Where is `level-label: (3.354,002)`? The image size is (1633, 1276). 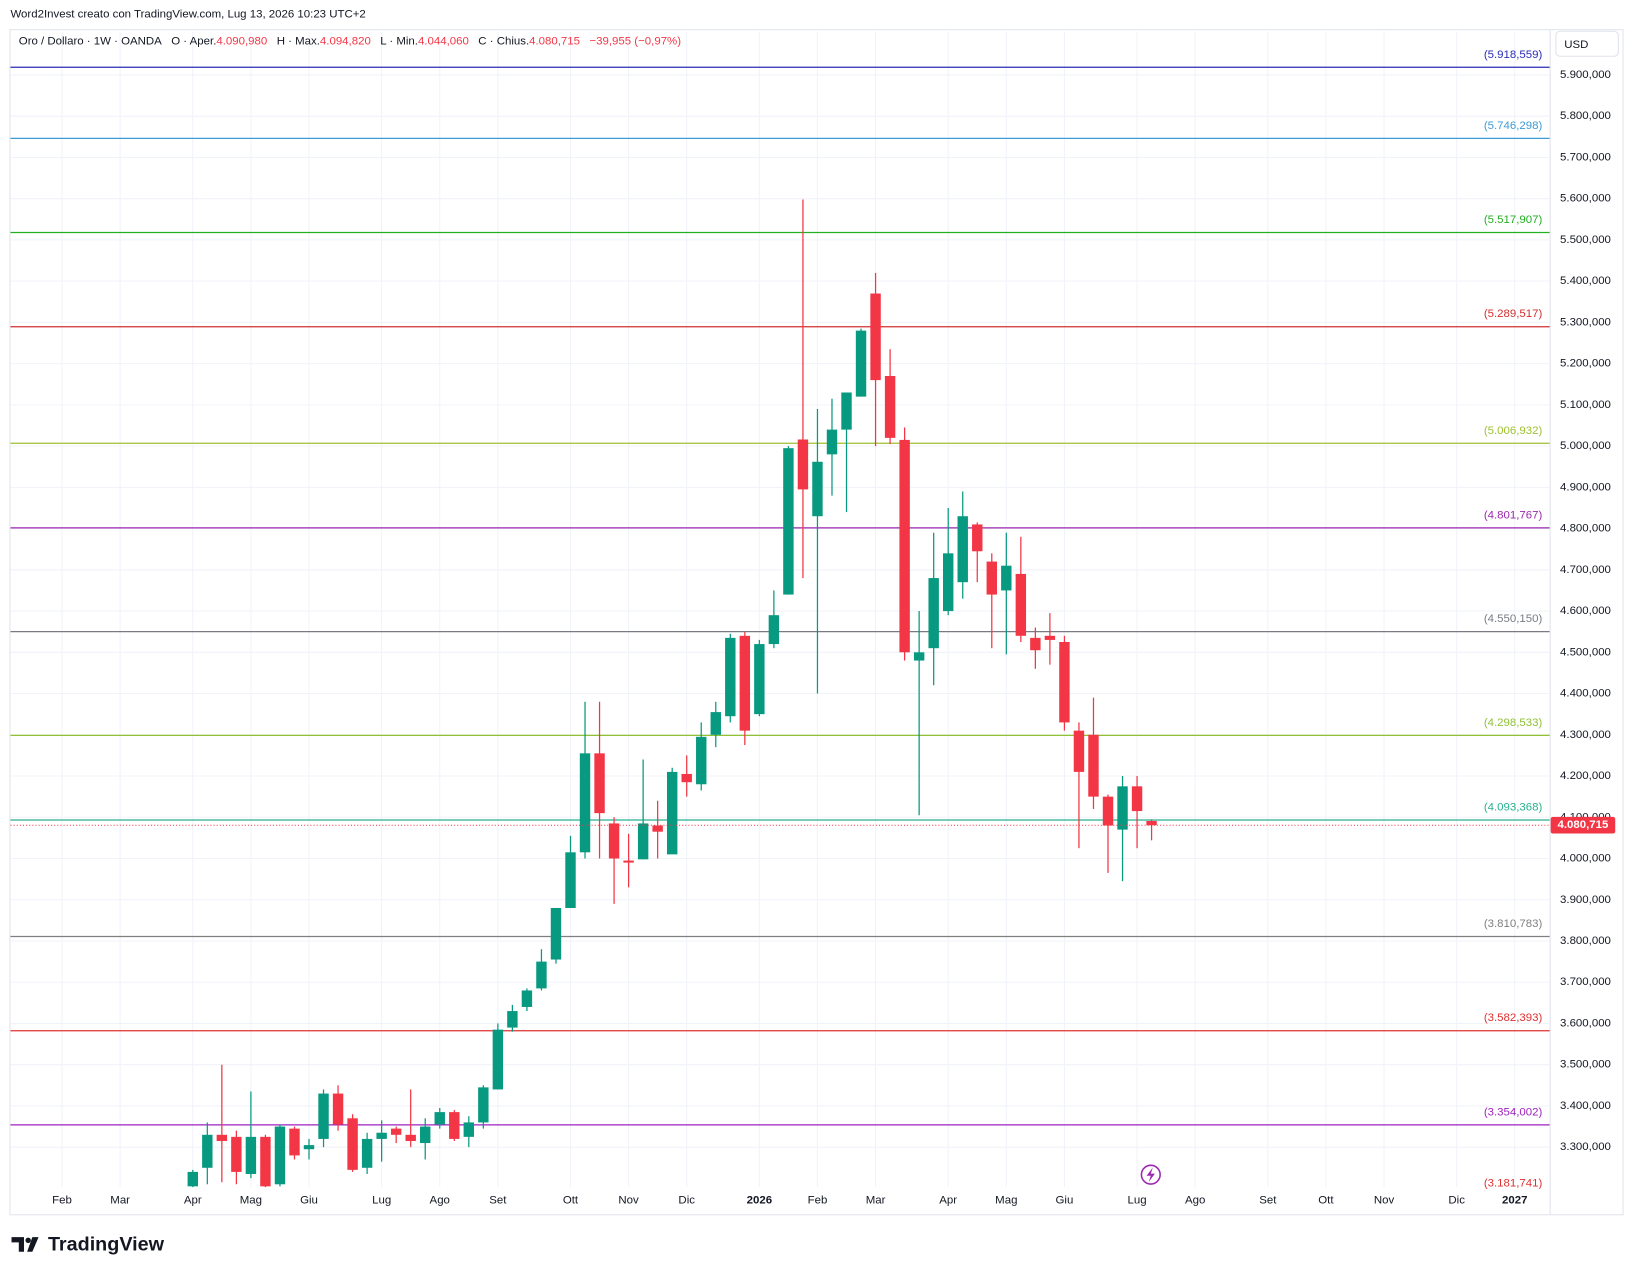 level-label: (3.354,002) is located at coordinates (1513, 1112).